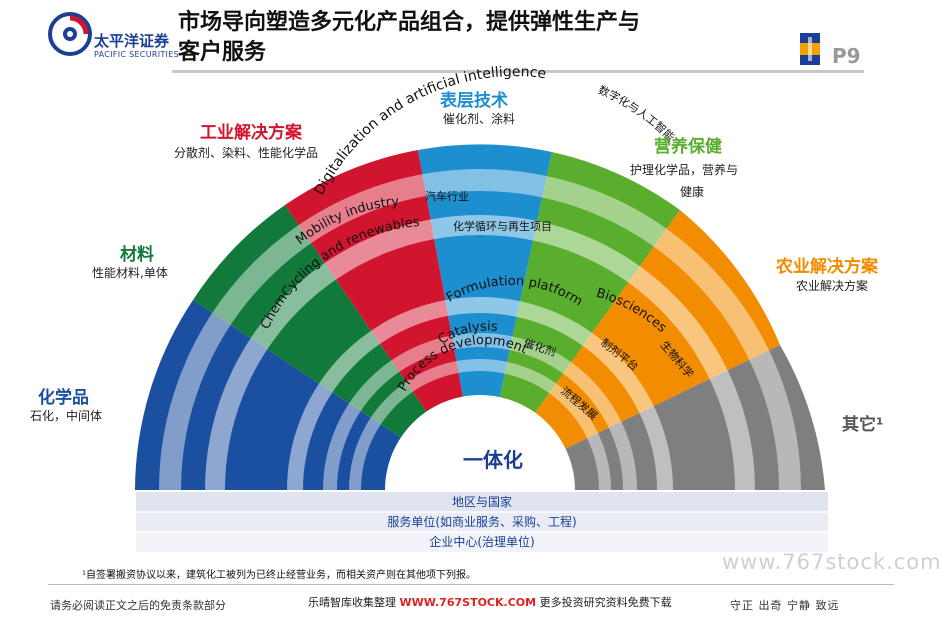  Describe the element at coordinates (468, 602) in the screenshot. I see `footer-url-link: WWW.767STOCK.COM` at that location.